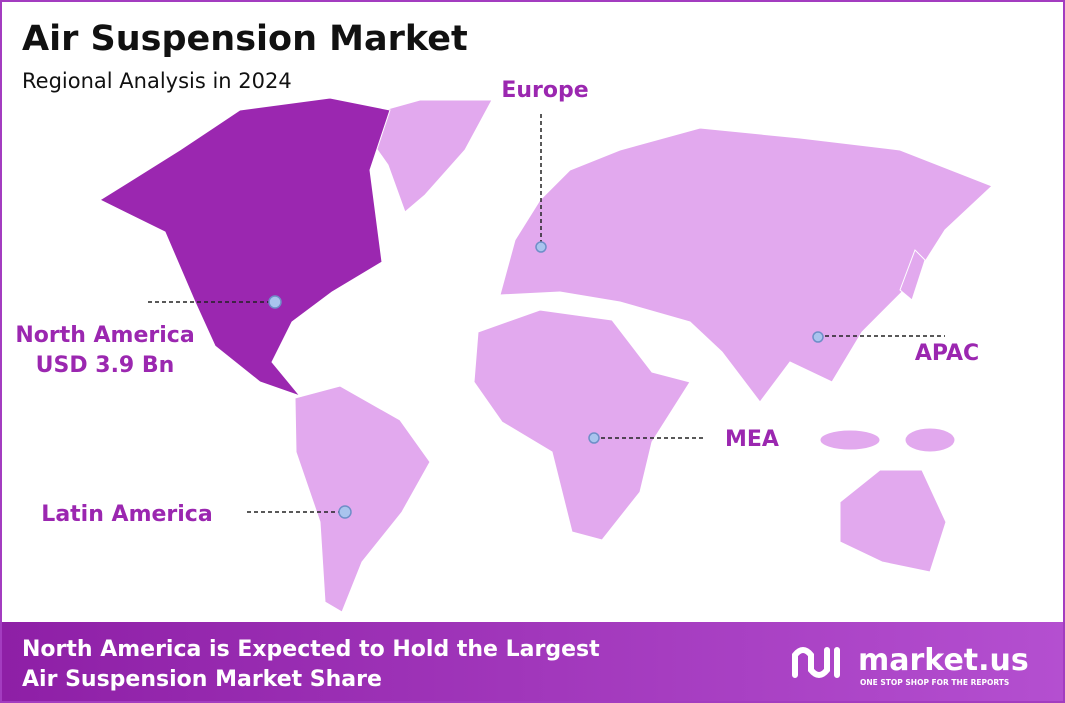  What do you see at coordinates (912, 275) in the screenshot?
I see `japan` at bounding box center [912, 275].